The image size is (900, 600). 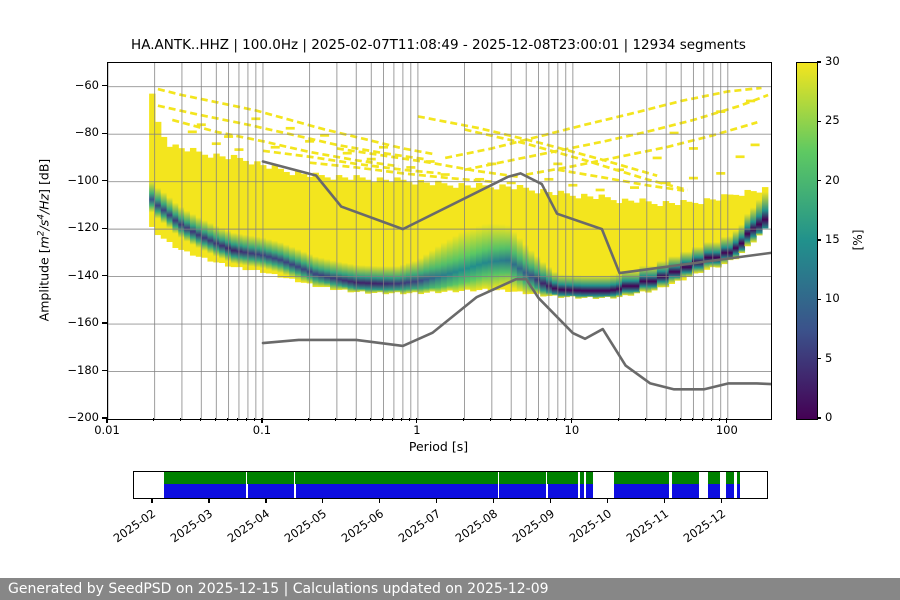 I want to click on y-tick-label: −60, so click(x=86, y=84).